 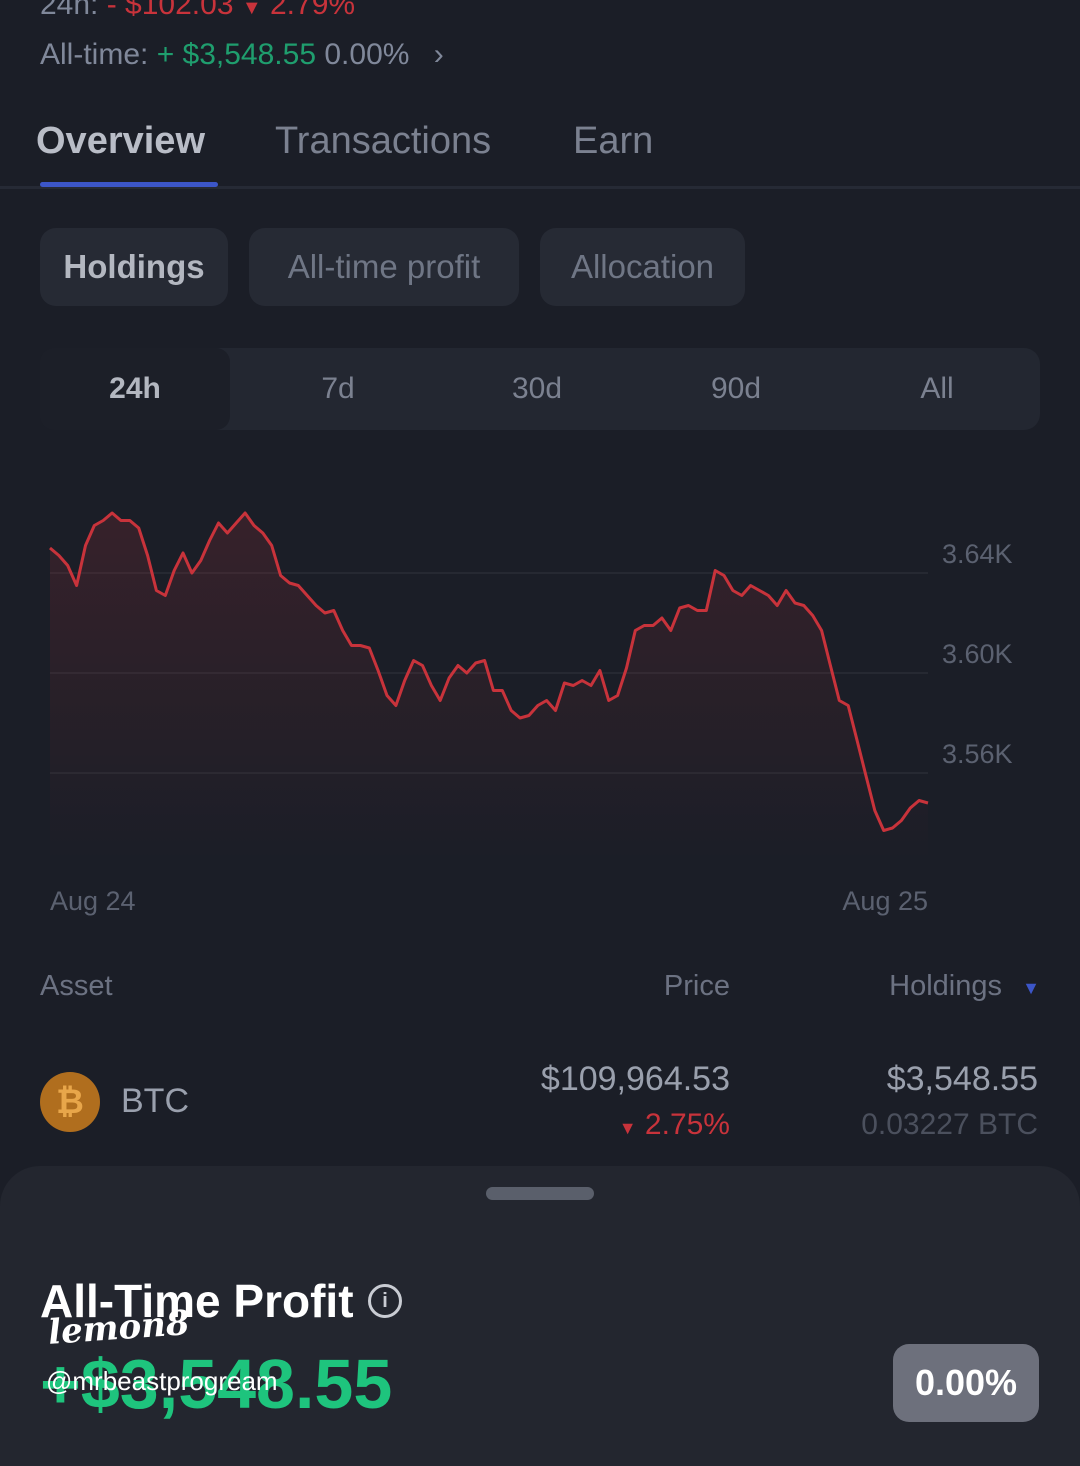 What do you see at coordinates (696, 986) in the screenshot?
I see `column-header: Price` at bounding box center [696, 986].